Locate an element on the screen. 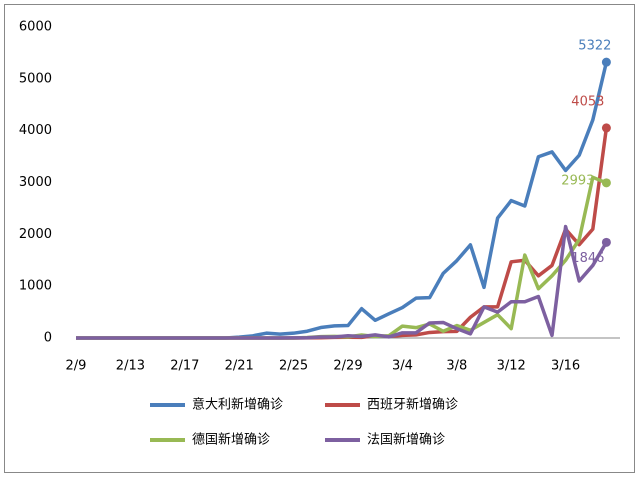  x-tick-label: 3/8 is located at coordinates (456, 366).